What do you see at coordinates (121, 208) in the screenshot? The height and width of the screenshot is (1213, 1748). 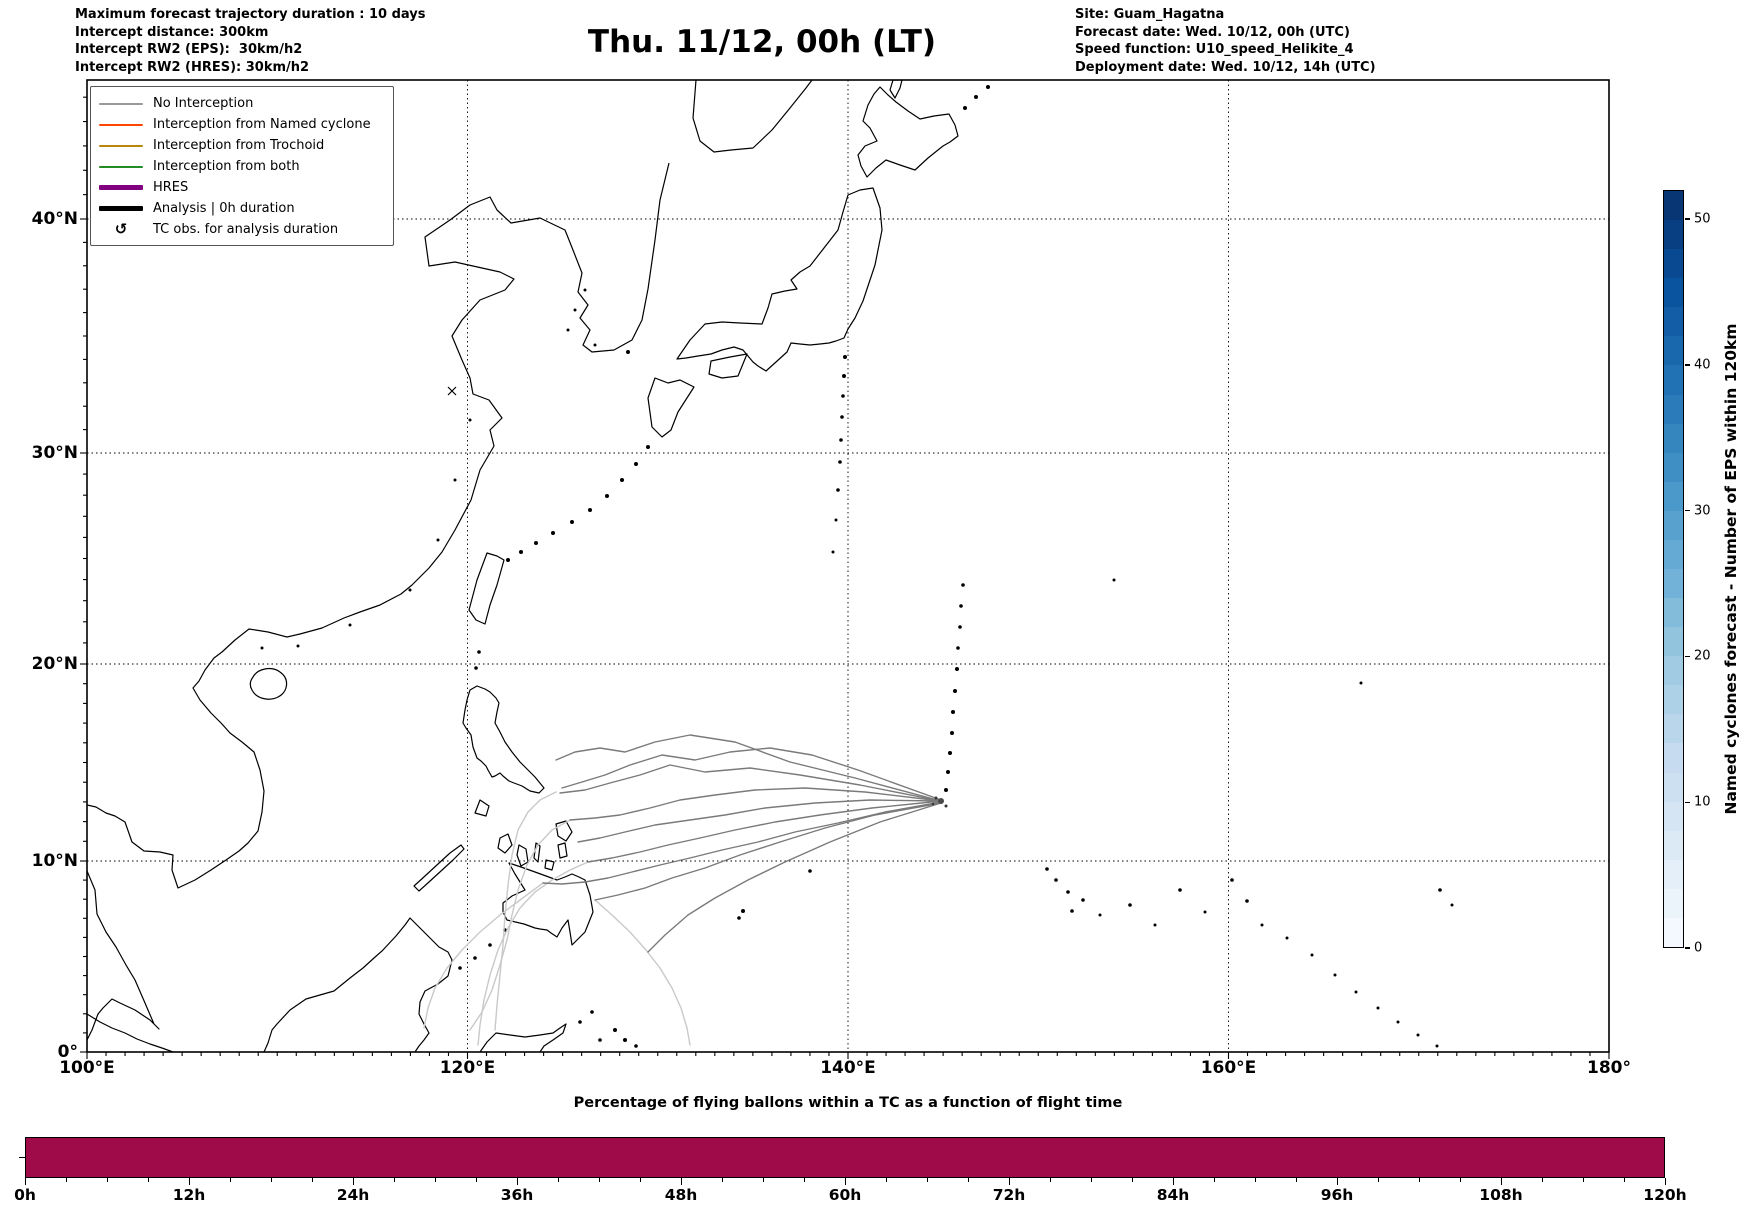 I see `legend-line` at bounding box center [121, 208].